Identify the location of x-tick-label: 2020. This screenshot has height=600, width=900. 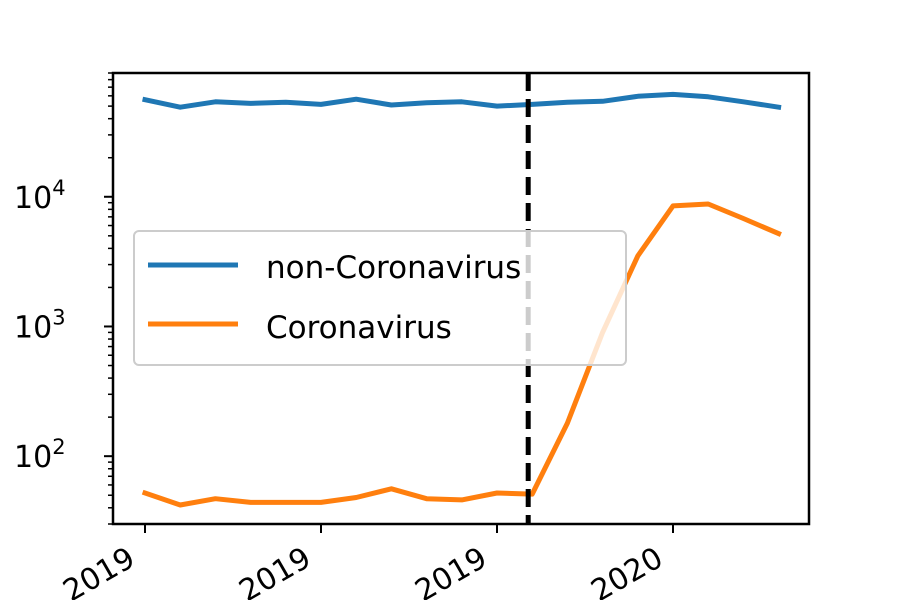
(627, 570).